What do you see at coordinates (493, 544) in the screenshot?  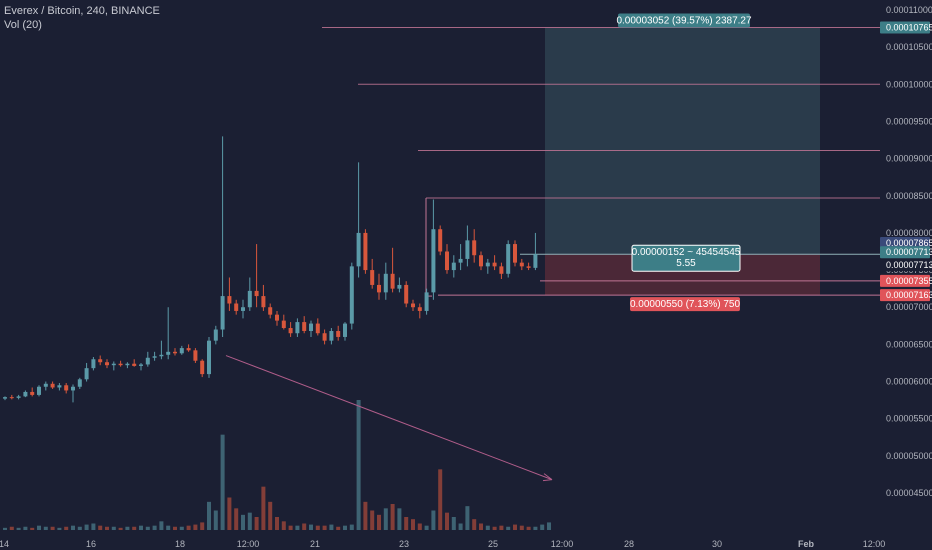 I see `time-tick-label: 25` at bounding box center [493, 544].